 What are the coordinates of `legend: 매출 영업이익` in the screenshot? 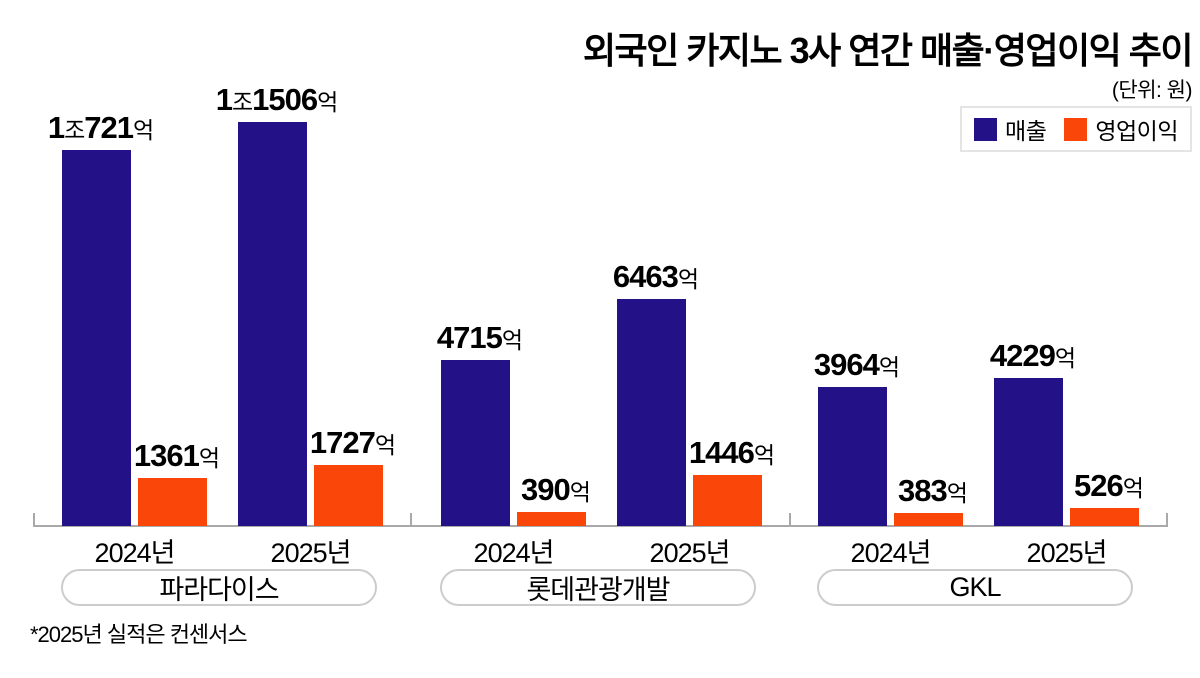 It's located at (1076, 129).